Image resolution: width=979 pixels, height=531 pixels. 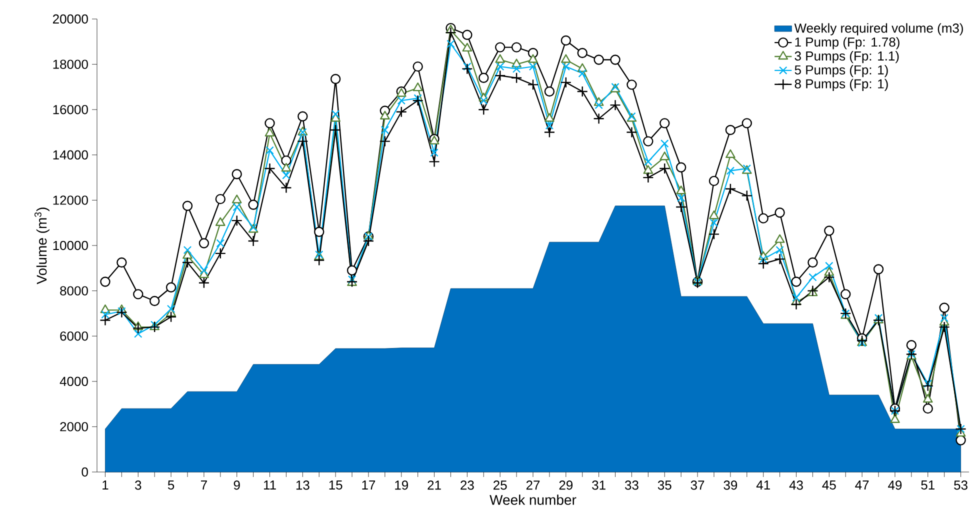 I want to click on x-tick-label: 39, so click(x=731, y=485).